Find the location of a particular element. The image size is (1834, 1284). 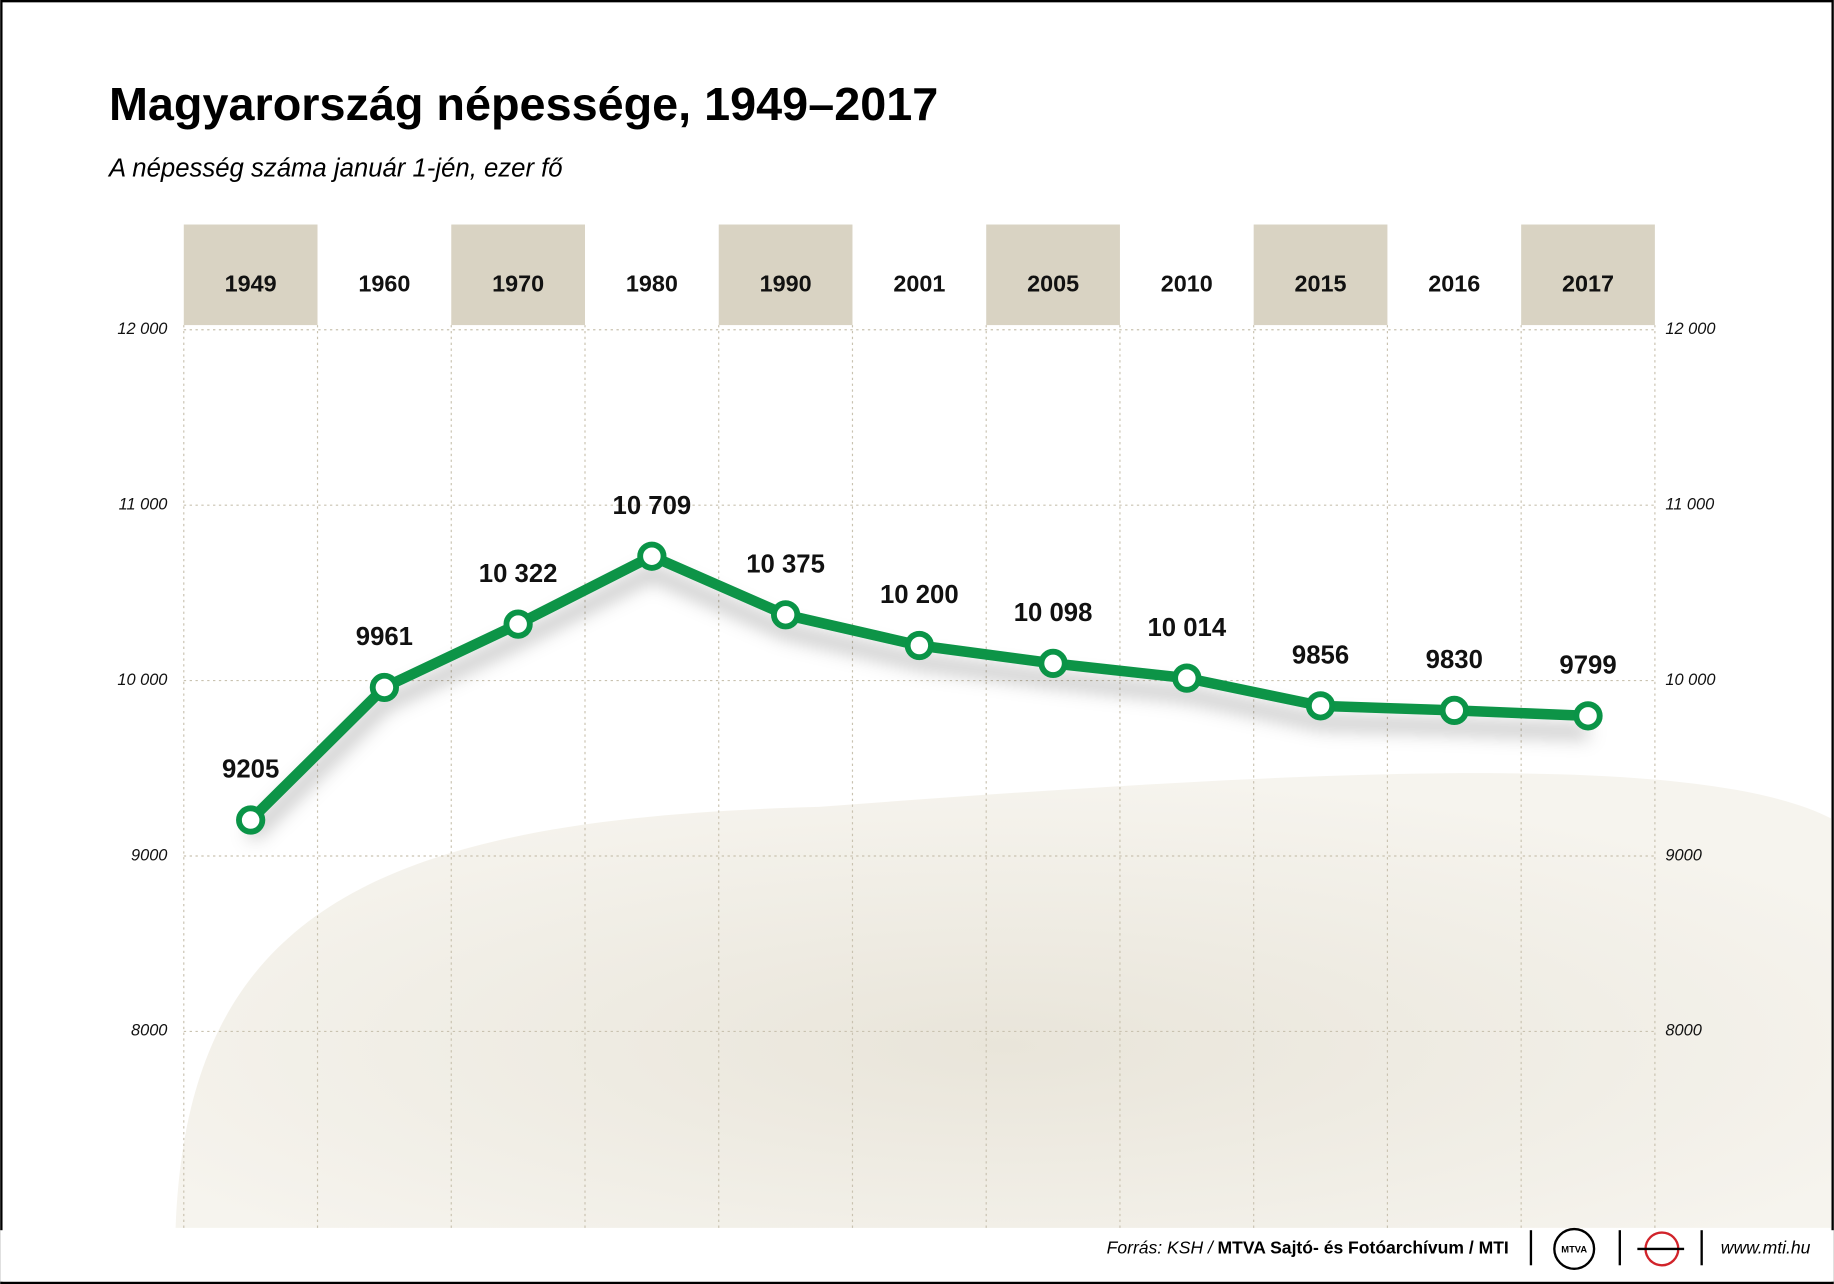

x-tick-label: 1960 is located at coordinates (384, 284).